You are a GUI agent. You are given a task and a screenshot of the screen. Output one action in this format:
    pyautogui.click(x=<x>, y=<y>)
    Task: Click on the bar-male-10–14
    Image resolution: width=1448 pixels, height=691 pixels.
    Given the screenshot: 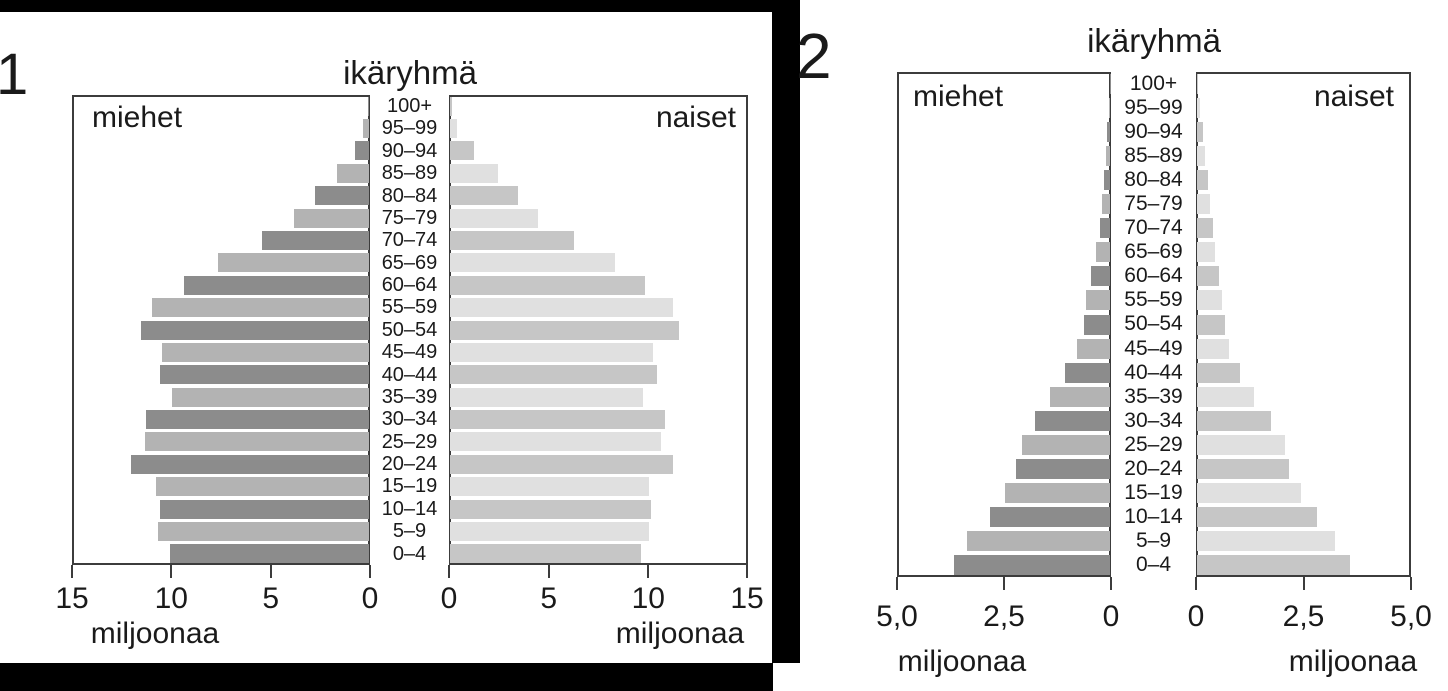 What is the action you would take?
    pyautogui.click(x=264, y=509)
    